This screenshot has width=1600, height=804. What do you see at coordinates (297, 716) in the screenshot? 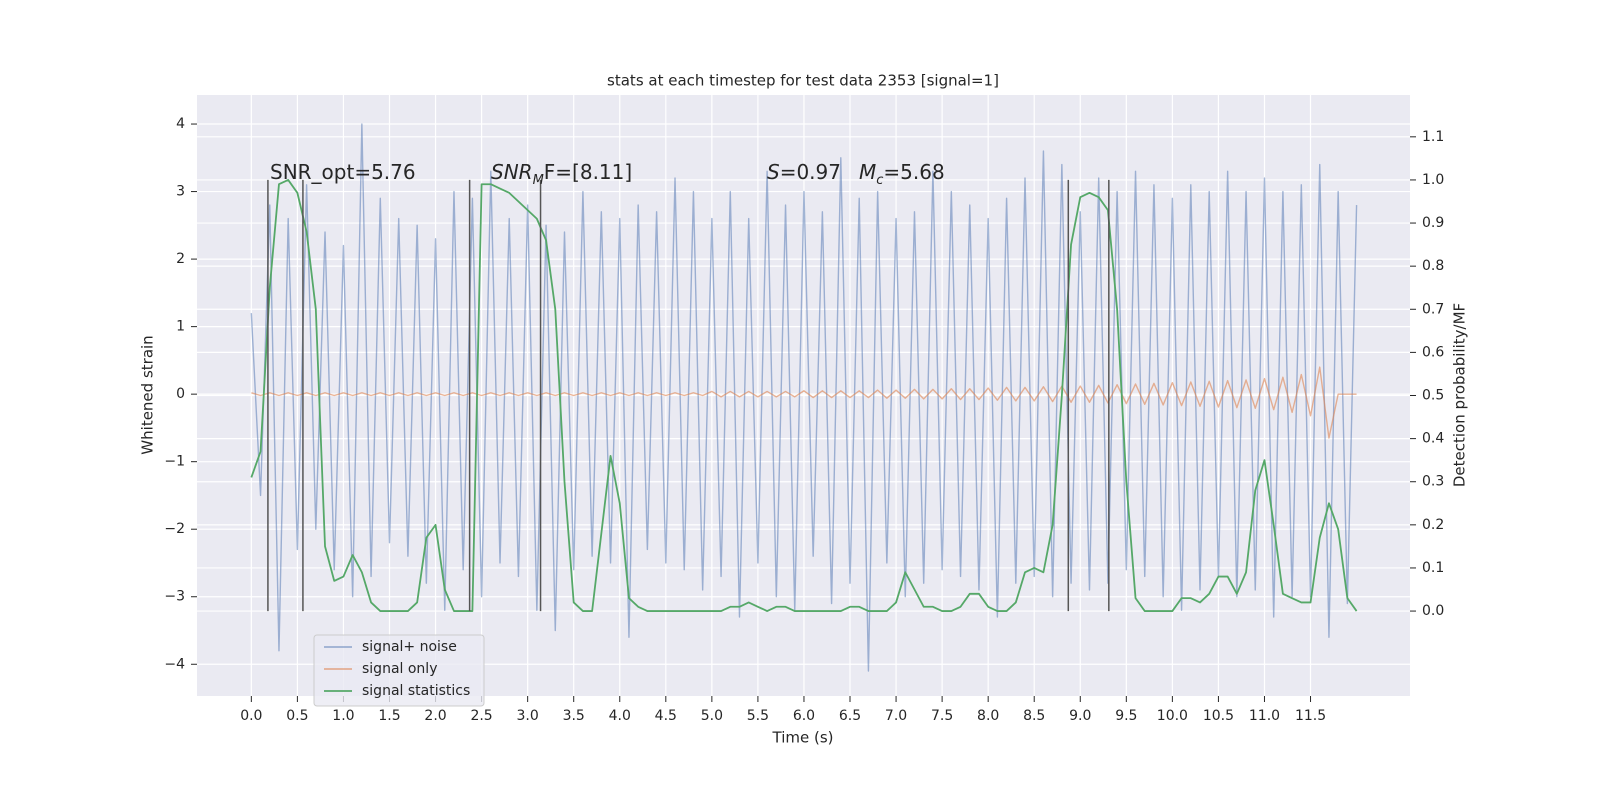
I see `x-tick-label: 0.5` at bounding box center [297, 716].